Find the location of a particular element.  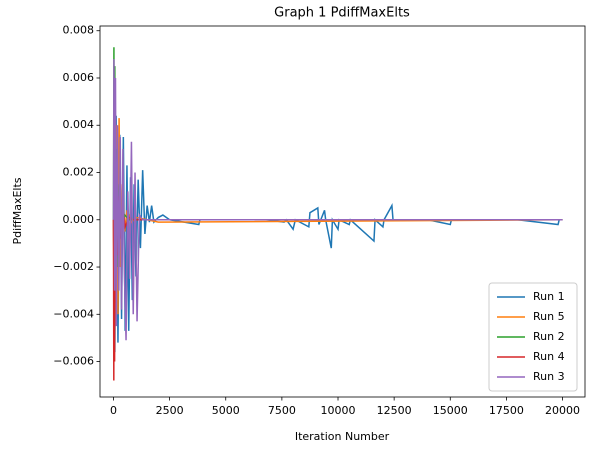

legend-label: Run 5 is located at coordinates (549, 316).